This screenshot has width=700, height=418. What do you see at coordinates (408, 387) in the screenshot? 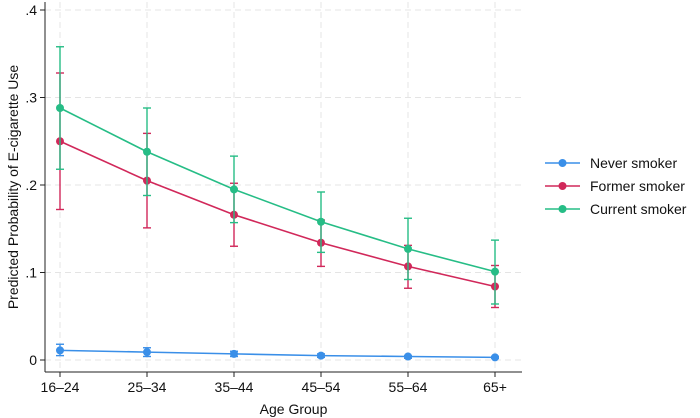
I see `x-tick-label: 55–64` at bounding box center [408, 387].